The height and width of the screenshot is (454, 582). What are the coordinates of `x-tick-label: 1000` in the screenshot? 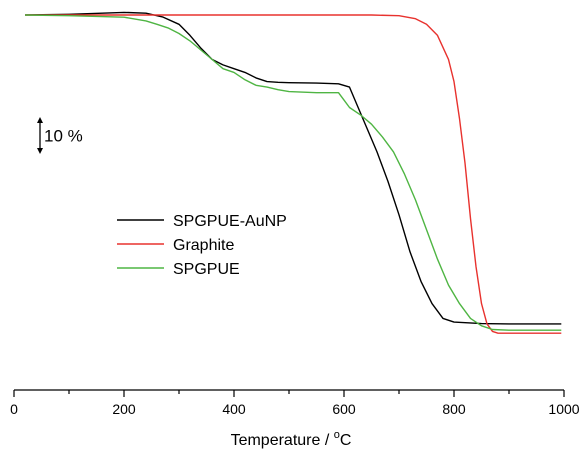 It's located at (563, 409).